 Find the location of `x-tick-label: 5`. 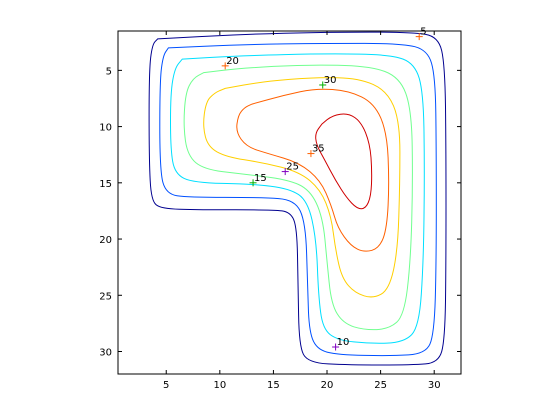

x-tick-label: 5 is located at coordinates (166, 385).